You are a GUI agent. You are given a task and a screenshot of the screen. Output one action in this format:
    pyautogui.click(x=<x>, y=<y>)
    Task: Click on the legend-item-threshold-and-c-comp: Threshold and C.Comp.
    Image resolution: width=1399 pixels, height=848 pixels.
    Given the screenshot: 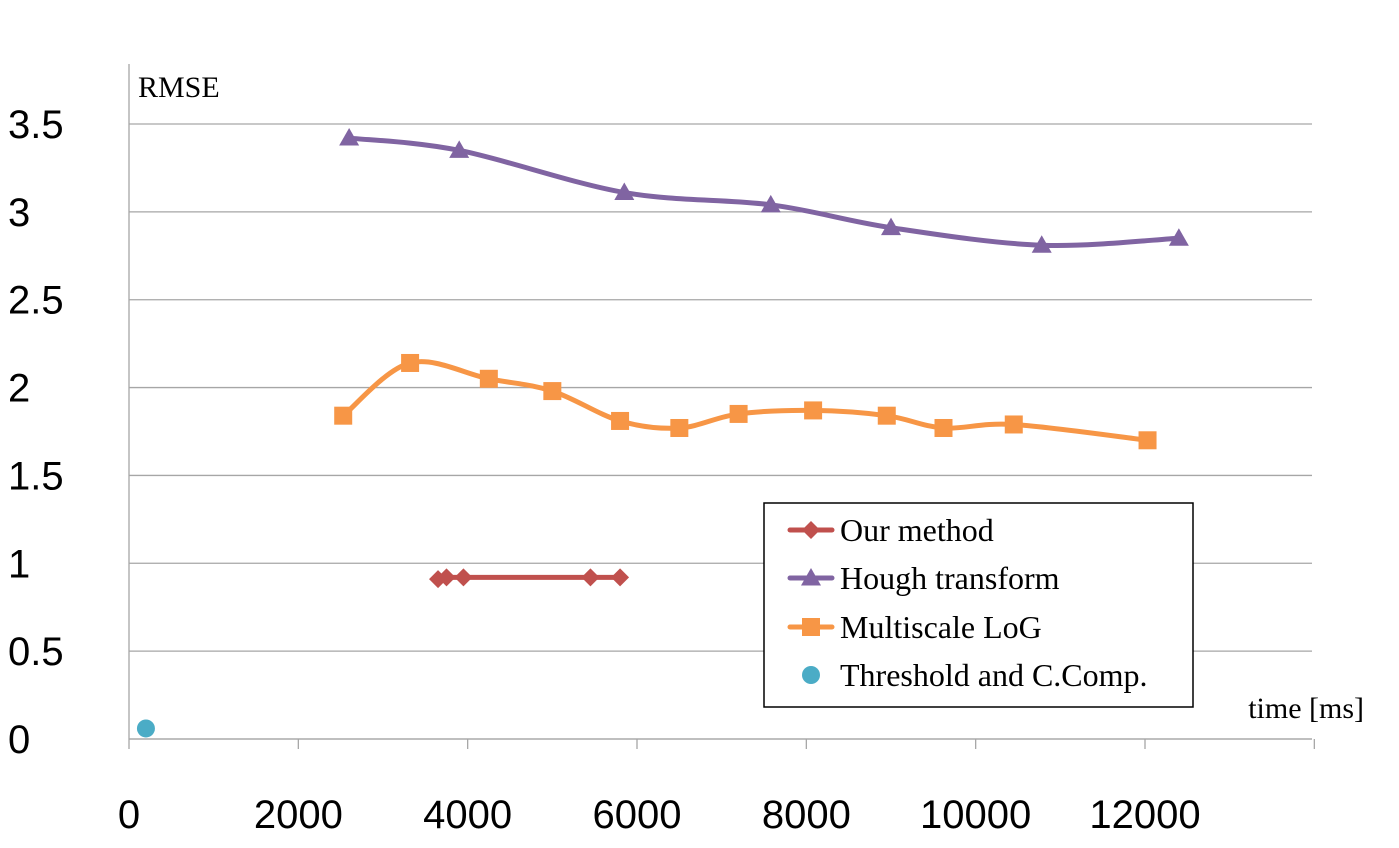 What is the action you would take?
    pyautogui.click(x=975, y=675)
    